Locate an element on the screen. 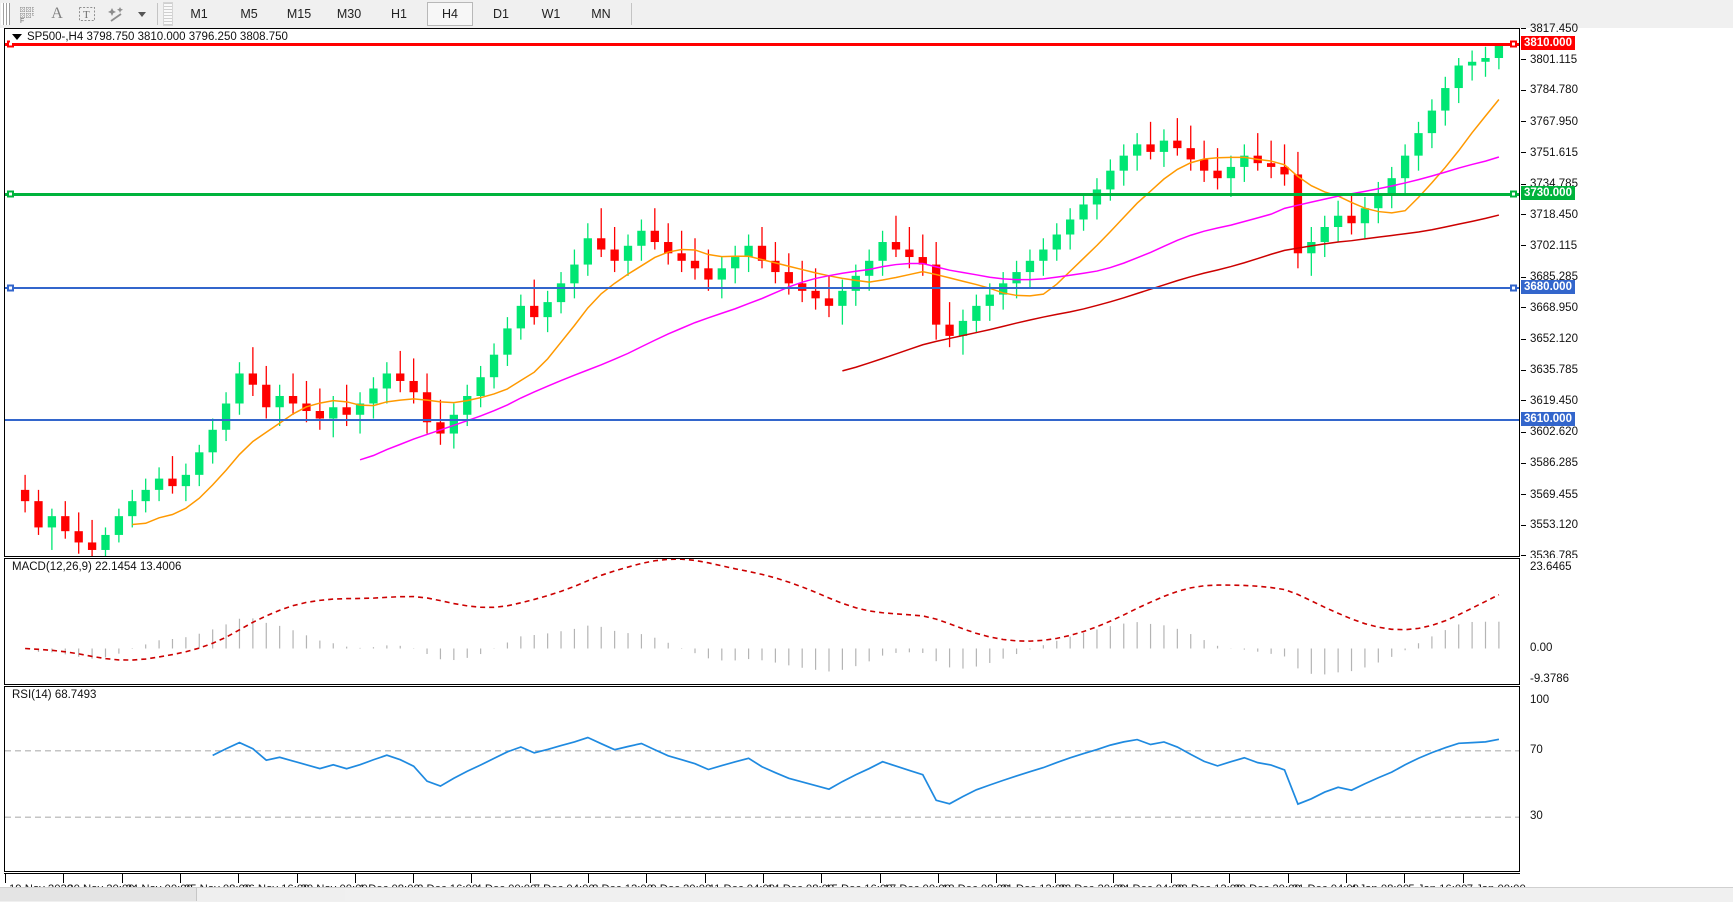 The width and height of the screenshot is (1733, 903). svg-text: F is located at coordinates (22, 20).